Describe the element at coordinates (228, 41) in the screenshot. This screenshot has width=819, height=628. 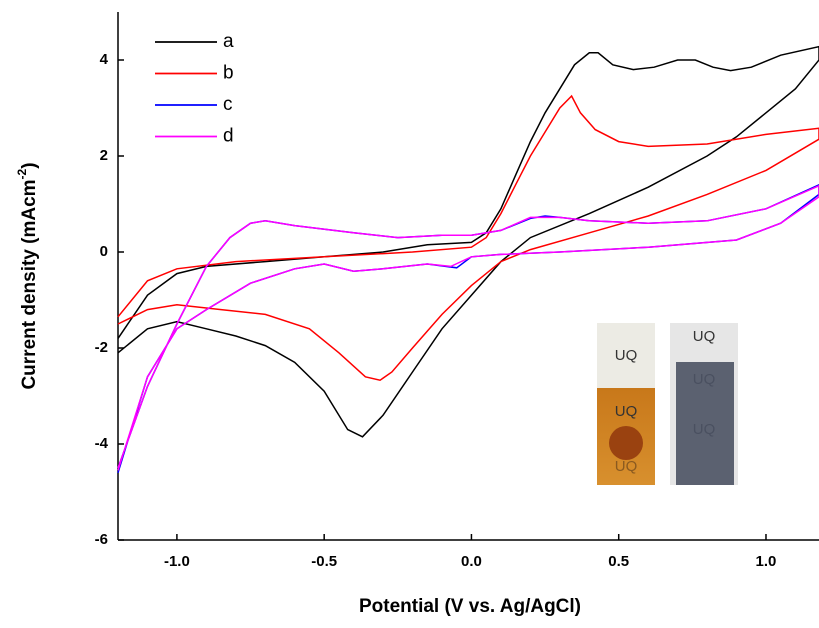
I see `legend-label: a` at that location.